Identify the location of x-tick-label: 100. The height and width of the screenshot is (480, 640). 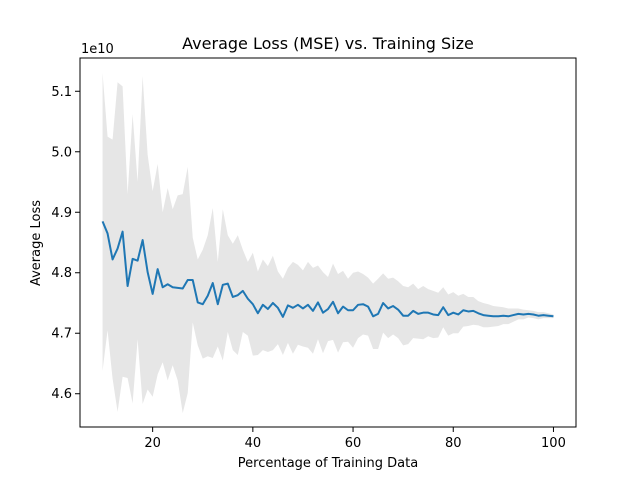
(553, 443).